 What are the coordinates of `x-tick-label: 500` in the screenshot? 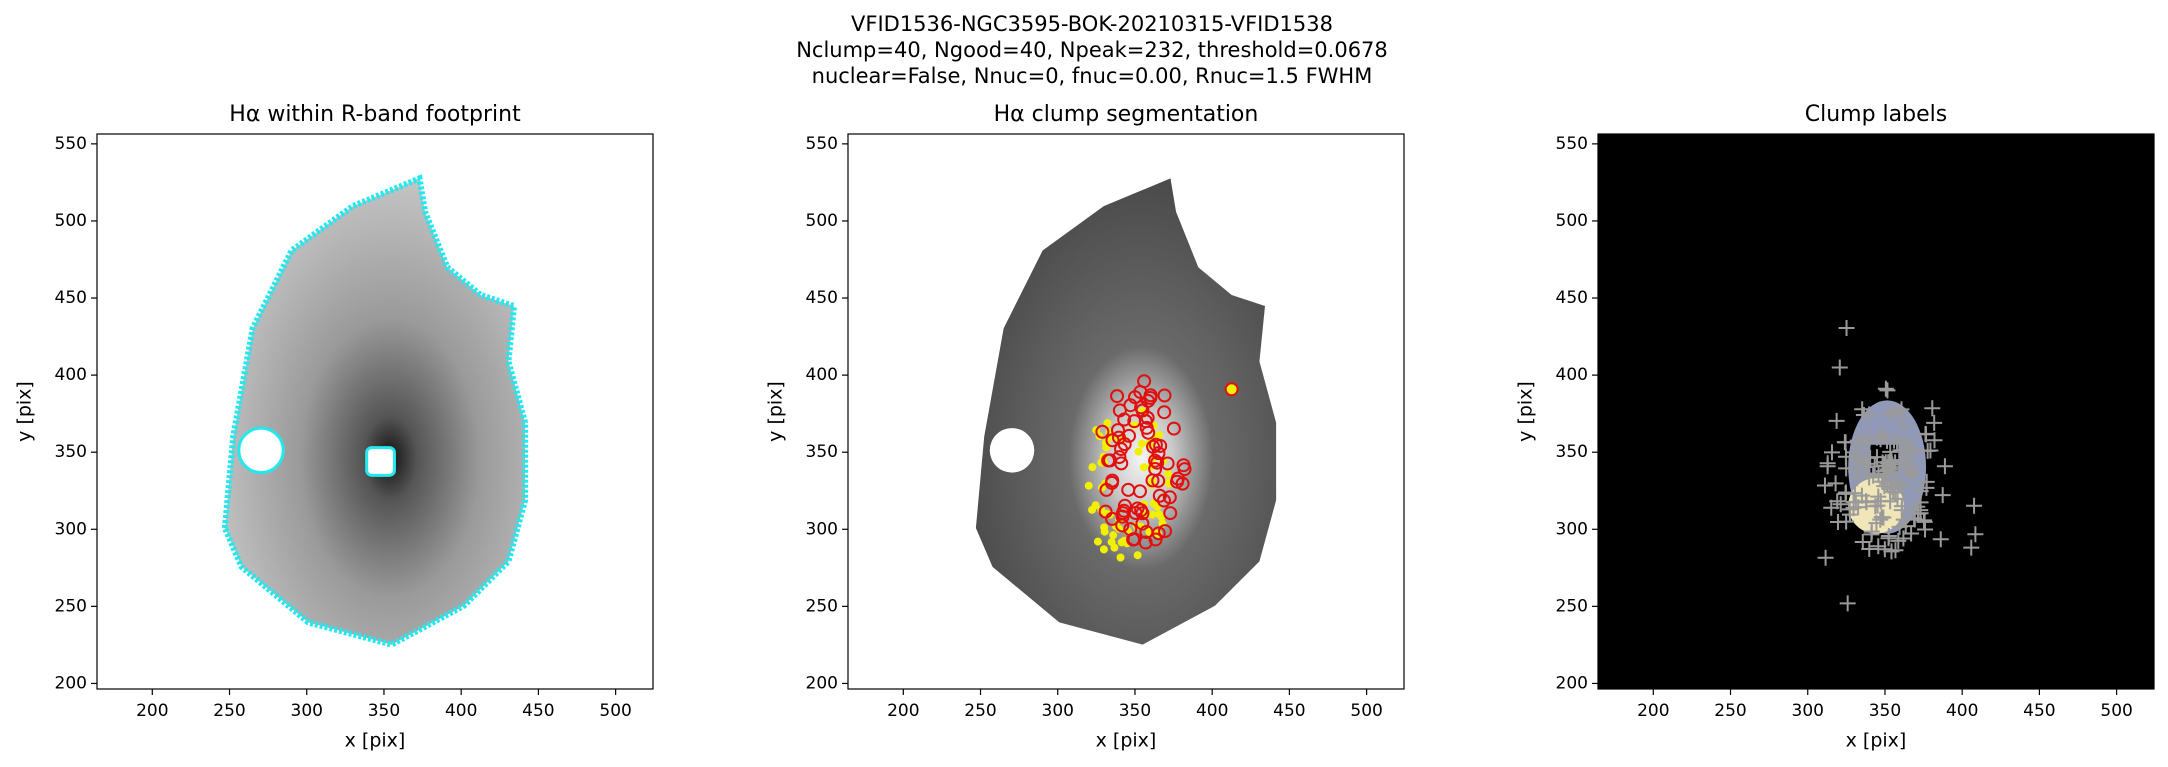 It's located at (615, 711).